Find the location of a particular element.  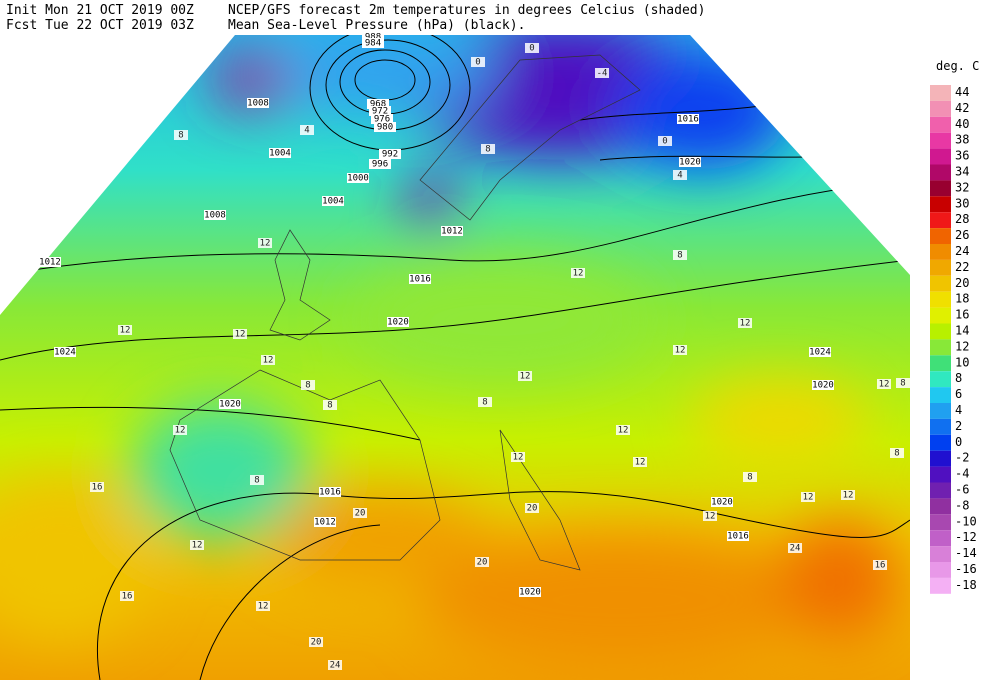

legend-label: -4 is located at coordinates (962, 474).